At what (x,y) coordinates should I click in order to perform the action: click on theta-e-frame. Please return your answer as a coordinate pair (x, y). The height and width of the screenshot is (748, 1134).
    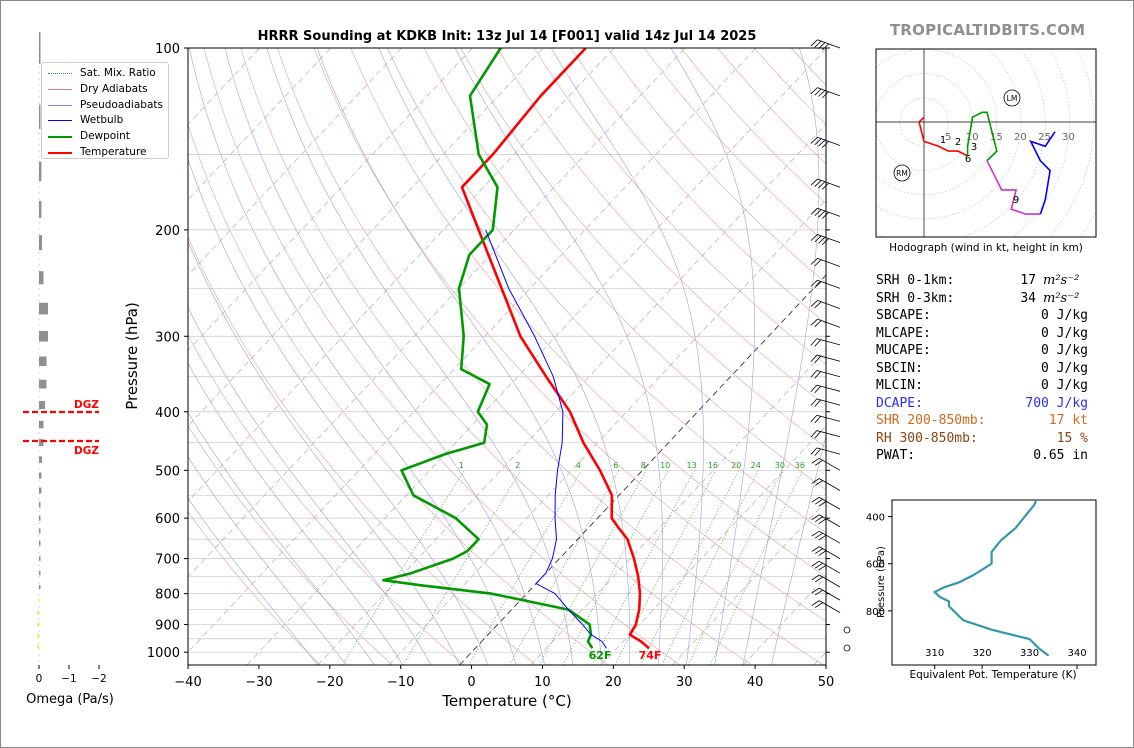
    Looking at the image, I should click on (994, 582).